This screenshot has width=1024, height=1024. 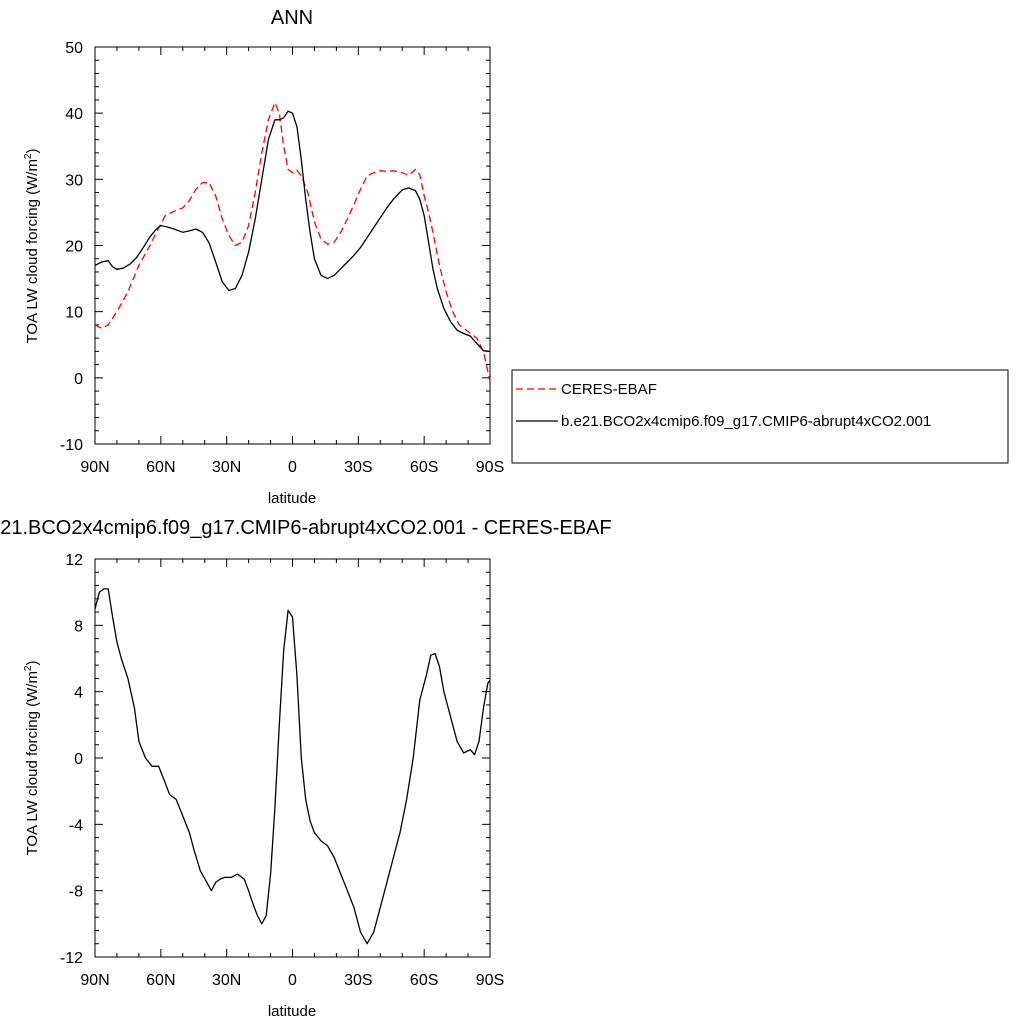 I want to click on bottom-y-axis-label: TOA LW cloud forcing (W/m2), so click(x=32, y=757).